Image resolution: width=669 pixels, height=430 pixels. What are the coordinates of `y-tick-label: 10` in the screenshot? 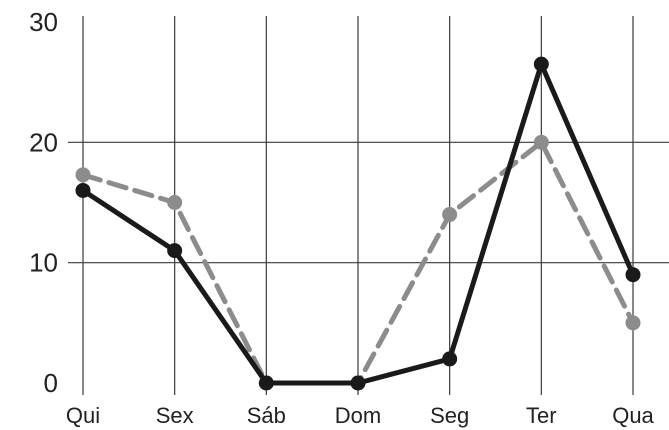 It's located at (43, 263).